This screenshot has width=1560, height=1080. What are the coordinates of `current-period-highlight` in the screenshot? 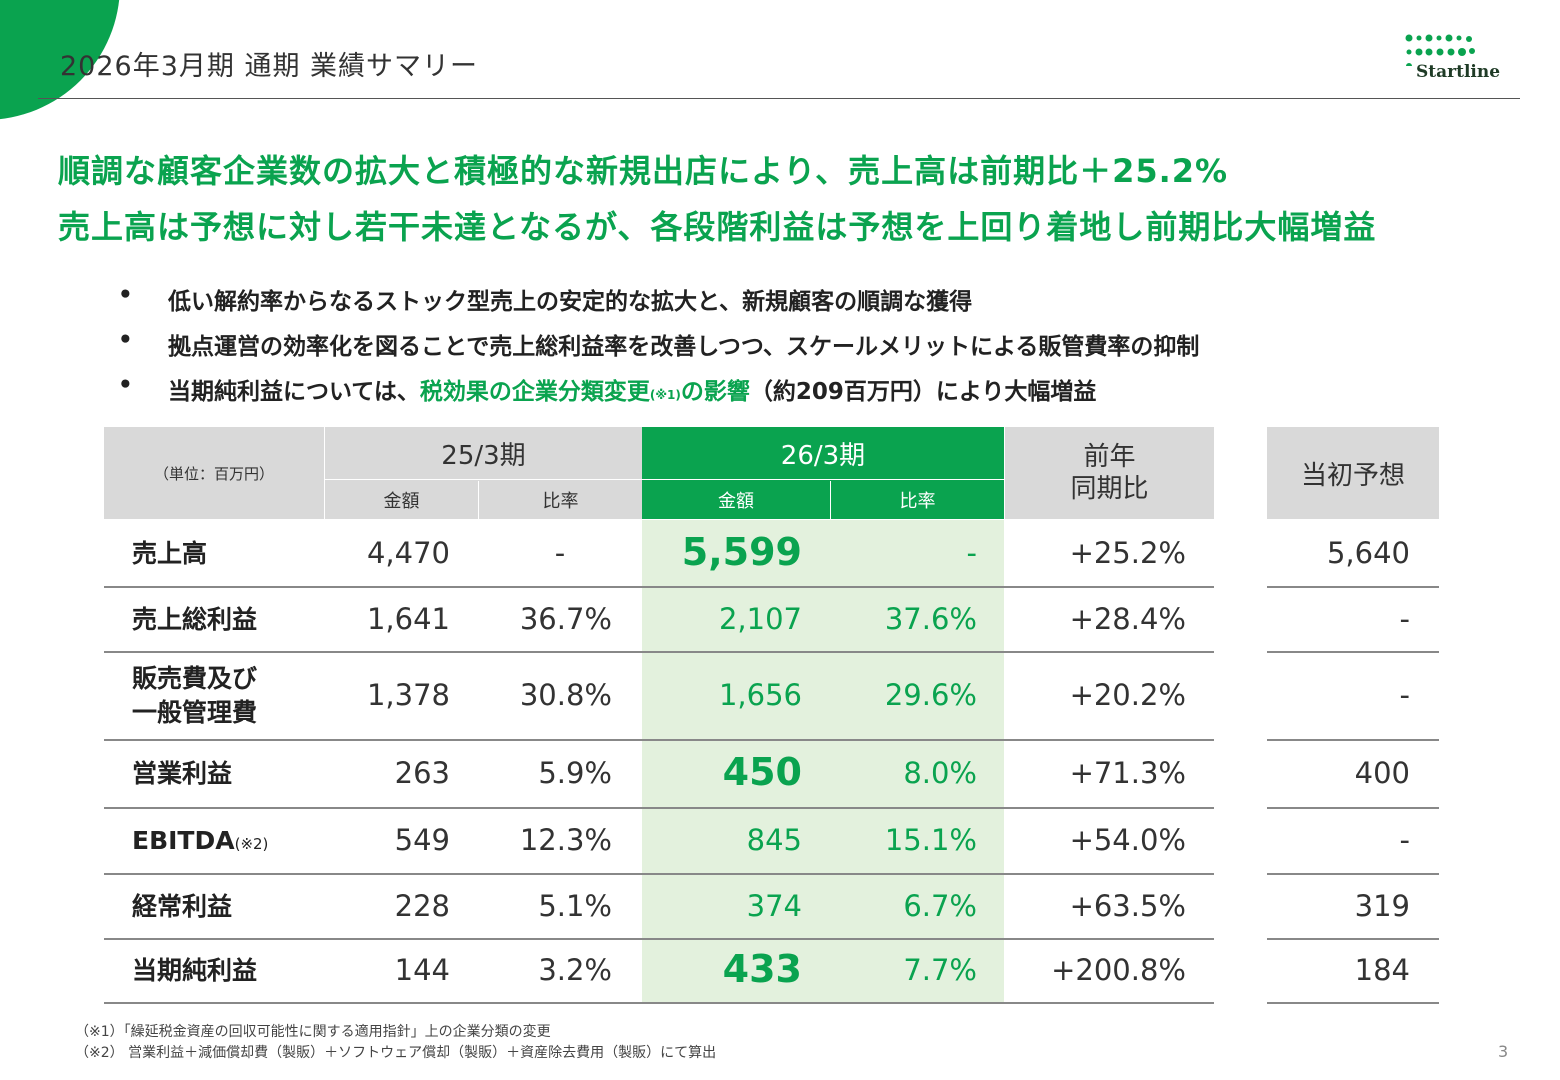 It's located at (823, 761).